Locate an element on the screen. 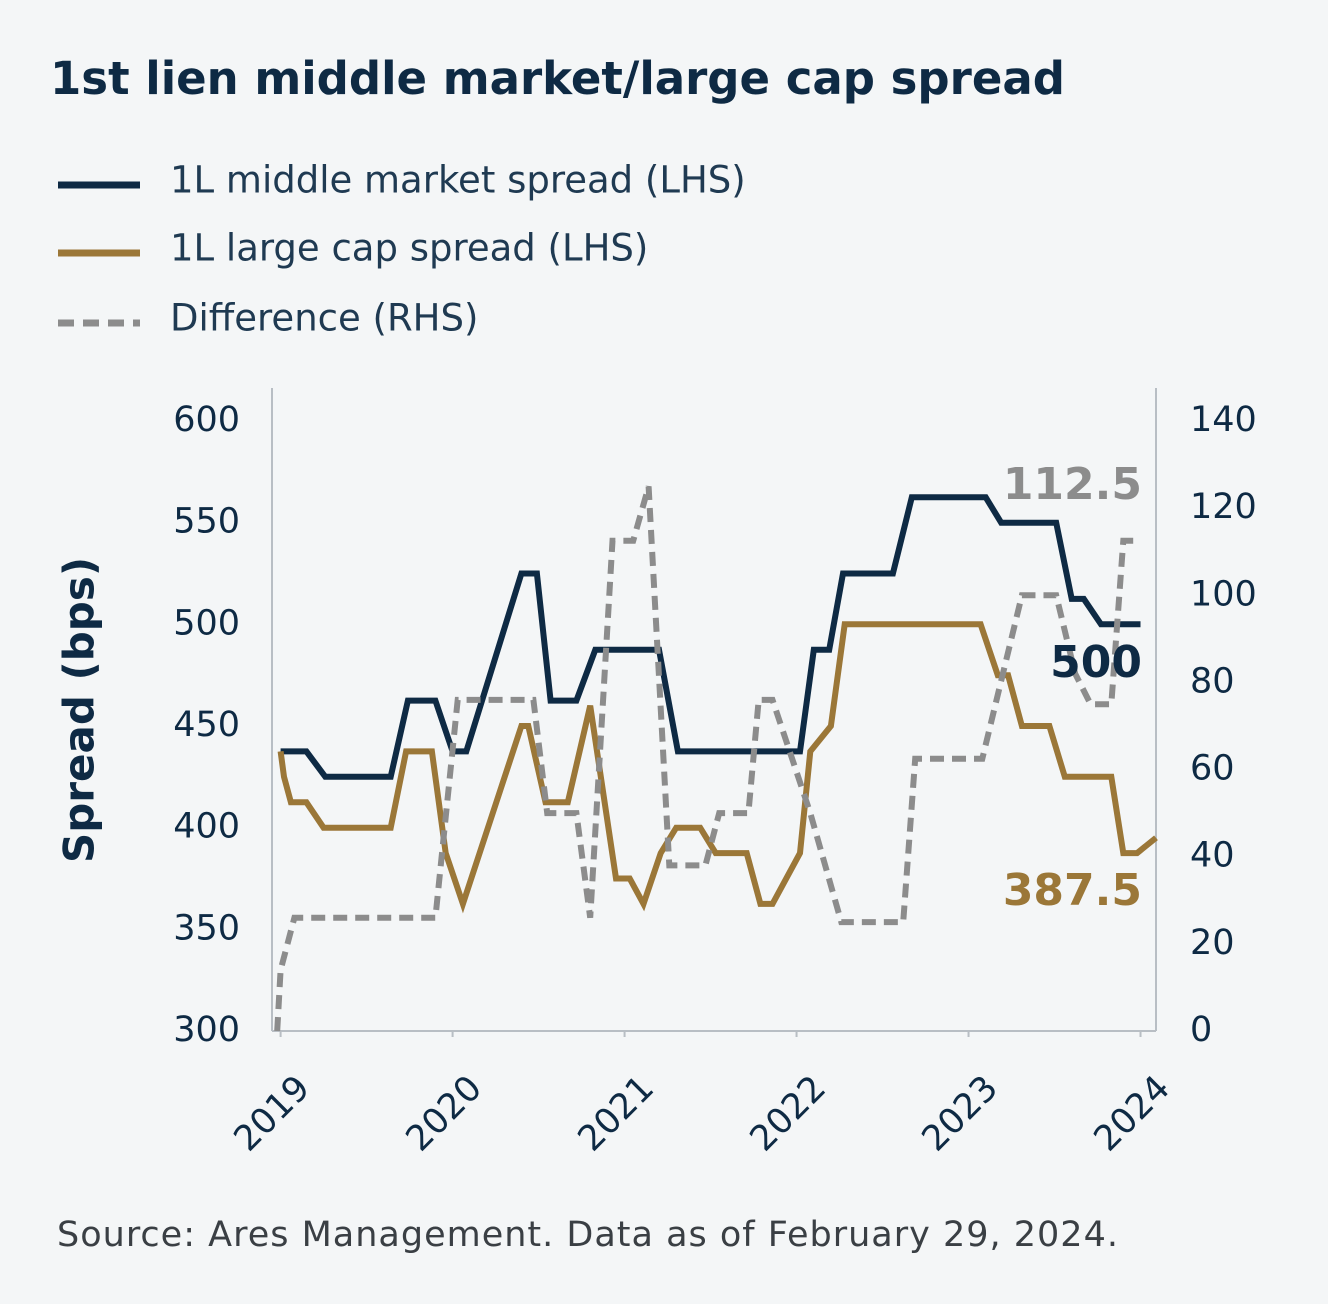 This screenshot has width=1328, height=1304. chart-title: 1st lien middle market/large cap spread is located at coordinates (557, 78).